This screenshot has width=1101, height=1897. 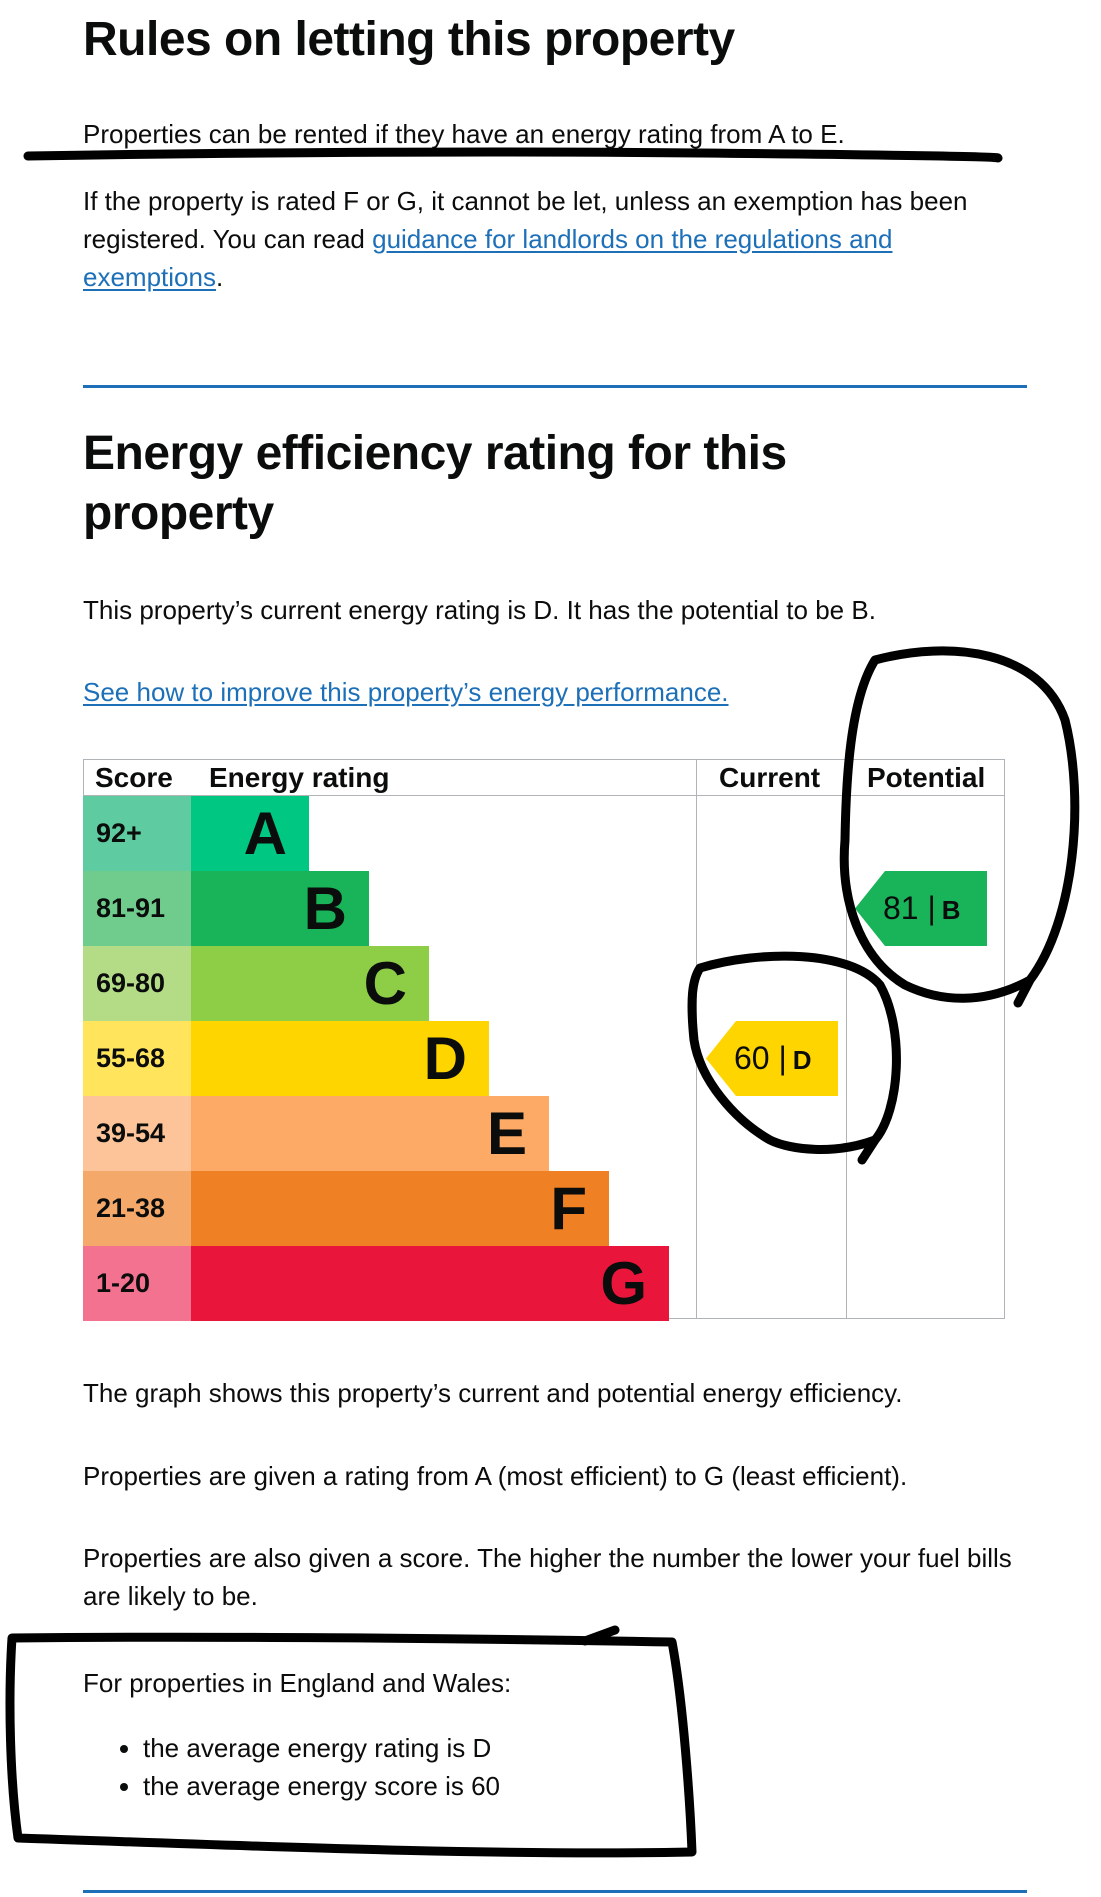 I want to click on bottom-divider, so click(x=555, y=1891).